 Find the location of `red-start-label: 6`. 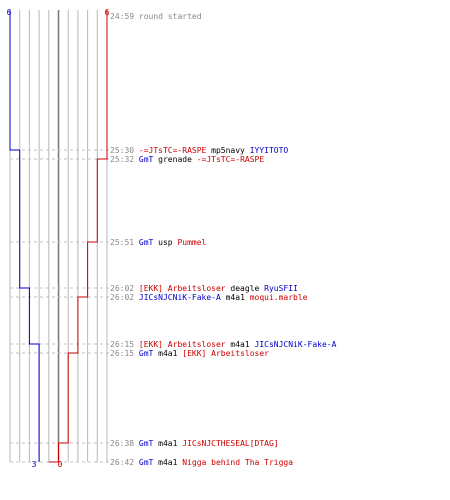

red-start-label: 6 is located at coordinates (107, 12).